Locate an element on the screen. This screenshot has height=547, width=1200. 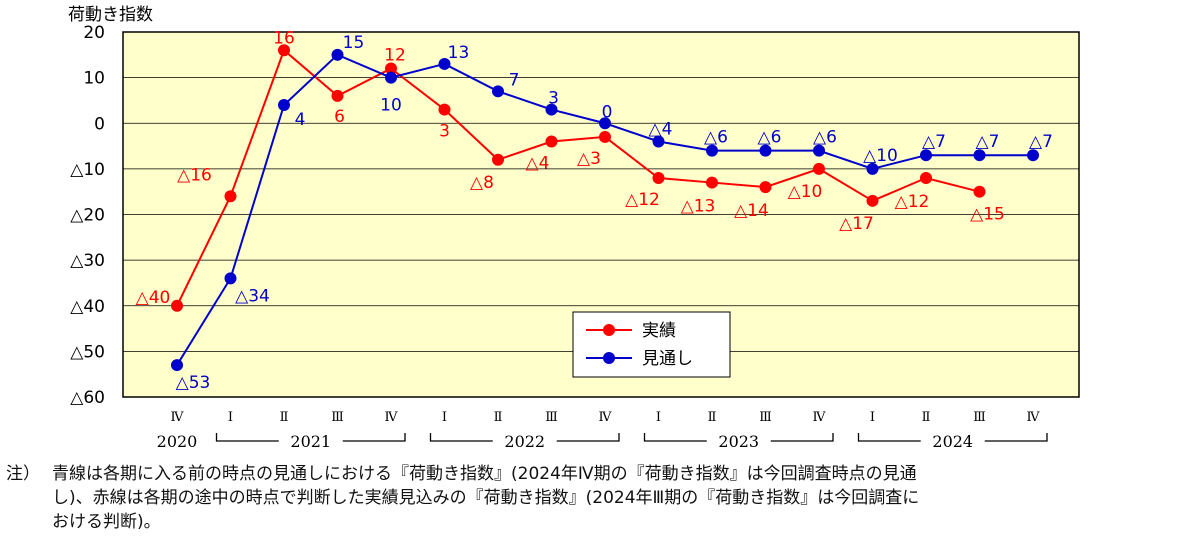
data-label: 7 is located at coordinates (514, 80).